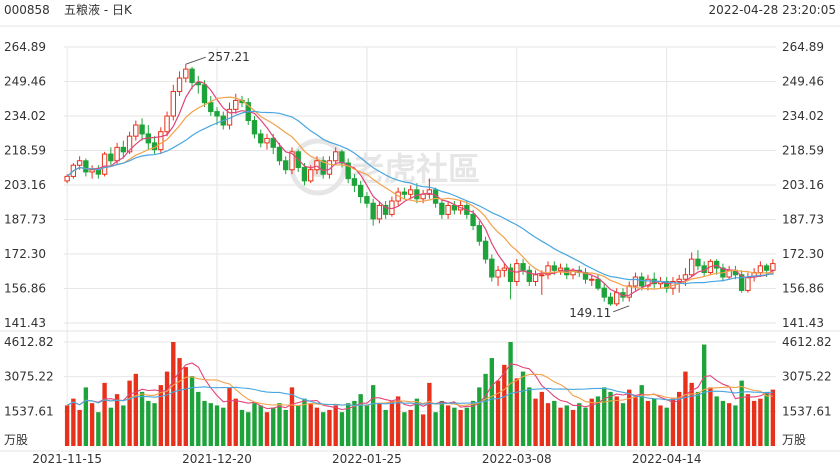 This screenshot has height=470, width=840. I want to click on stock-code: 000858, so click(27, 10).